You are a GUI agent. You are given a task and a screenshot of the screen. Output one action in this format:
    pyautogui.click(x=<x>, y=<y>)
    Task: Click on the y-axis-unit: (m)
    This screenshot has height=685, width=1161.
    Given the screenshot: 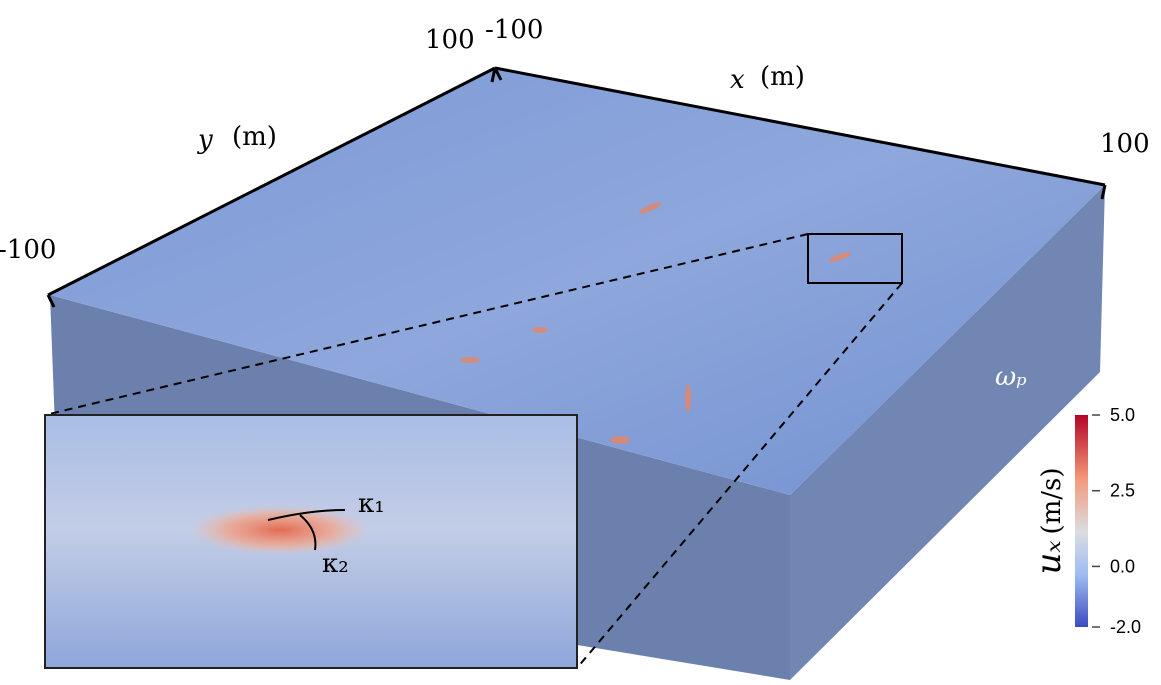 What is the action you would take?
    pyautogui.click(x=254, y=137)
    